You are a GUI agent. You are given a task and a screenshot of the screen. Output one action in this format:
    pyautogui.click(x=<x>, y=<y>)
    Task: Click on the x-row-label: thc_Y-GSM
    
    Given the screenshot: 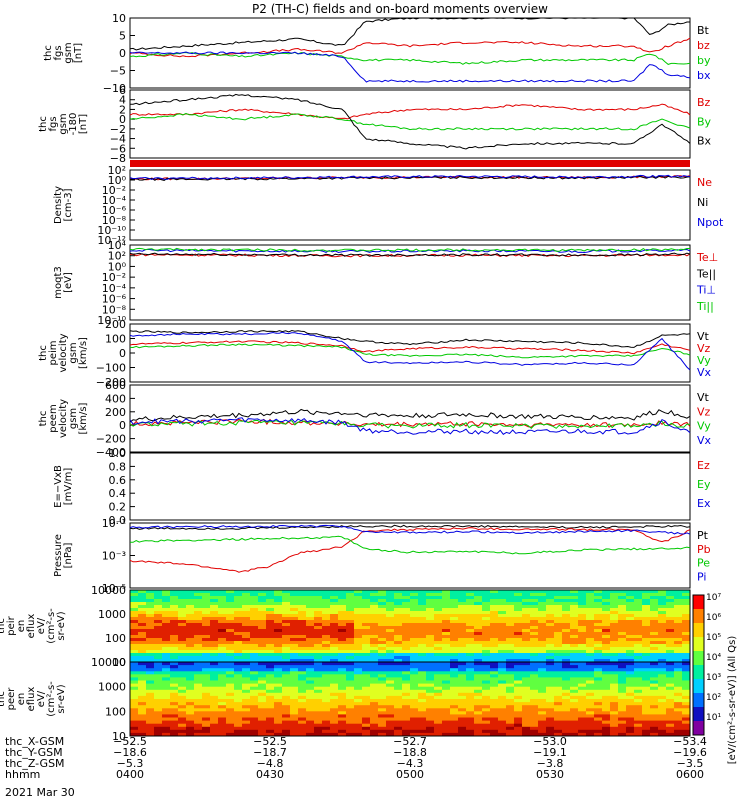 What is the action you would take?
    pyautogui.click(x=34, y=752)
    